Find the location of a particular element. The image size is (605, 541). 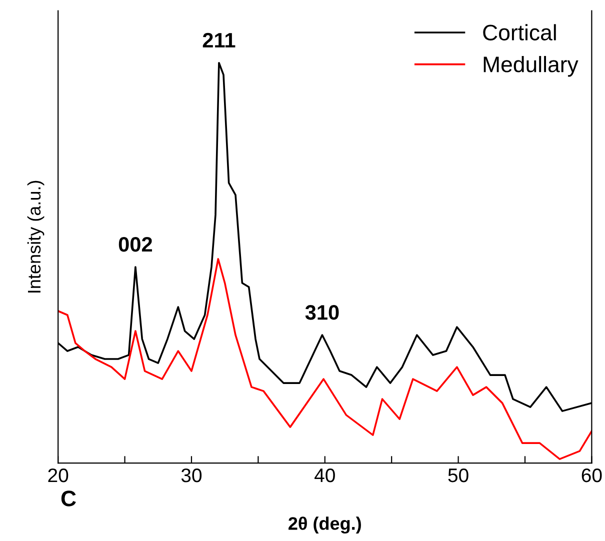

x-axis-title: 2θ (deg.) is located at coordinates (324, 525).